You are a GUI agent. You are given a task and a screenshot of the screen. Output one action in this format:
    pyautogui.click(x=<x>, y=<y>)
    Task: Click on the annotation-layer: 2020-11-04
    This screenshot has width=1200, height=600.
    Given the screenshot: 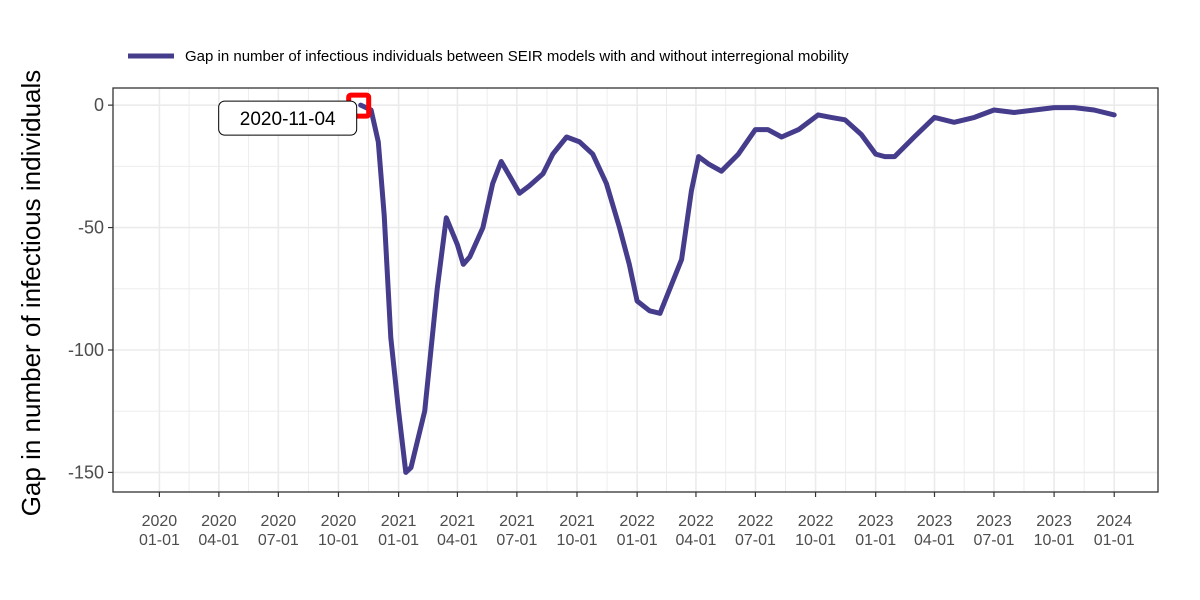 What is the action you would take?
    pyautogui.click(x=295, y=114)
    